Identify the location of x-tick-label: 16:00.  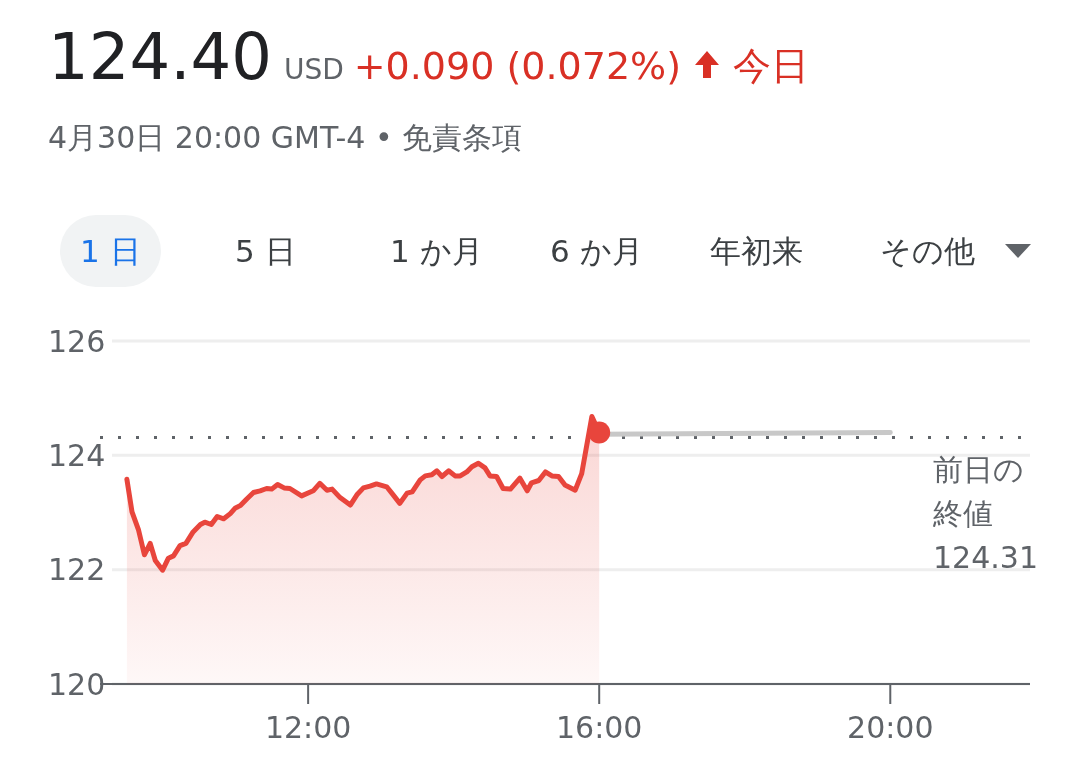
(599, 727).